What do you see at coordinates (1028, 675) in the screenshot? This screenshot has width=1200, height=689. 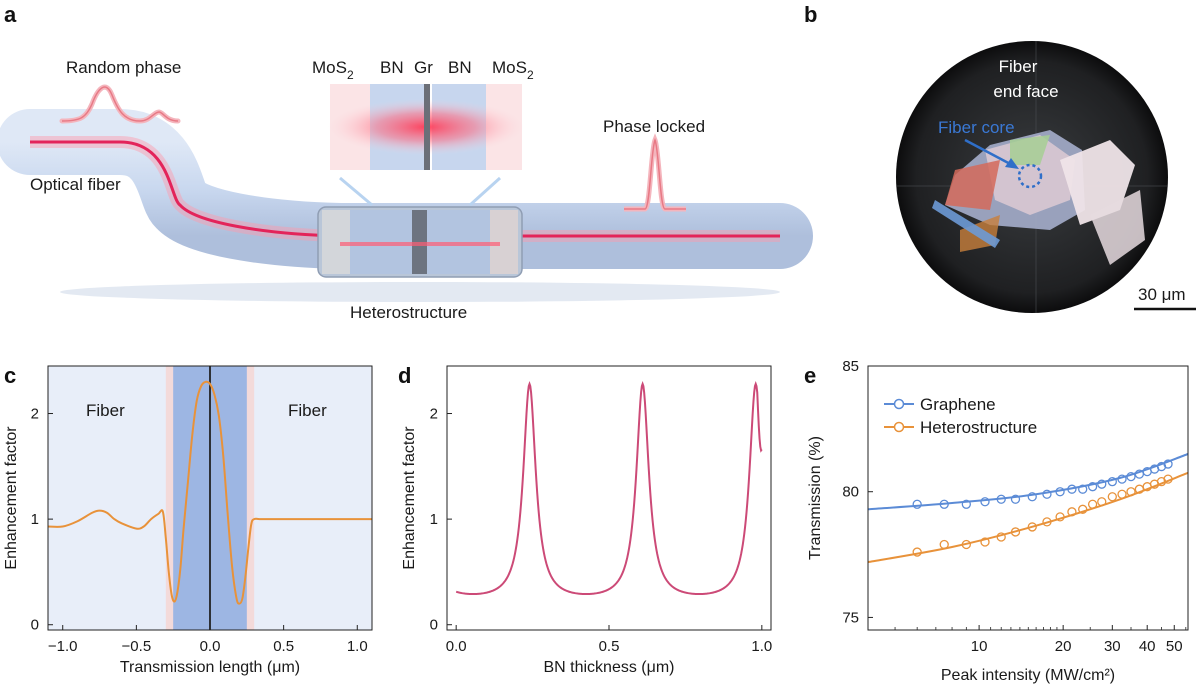 I see `chart-e-xlabel: Peak intensity (MW/cm²)` at bounding box center [1028, 675].